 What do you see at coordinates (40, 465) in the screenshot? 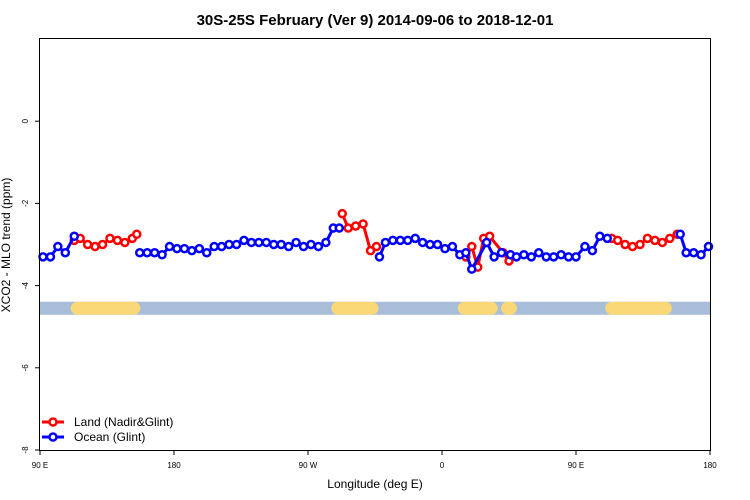
I see `x-tick-label: 90 E` at bounding box center [40, 465].